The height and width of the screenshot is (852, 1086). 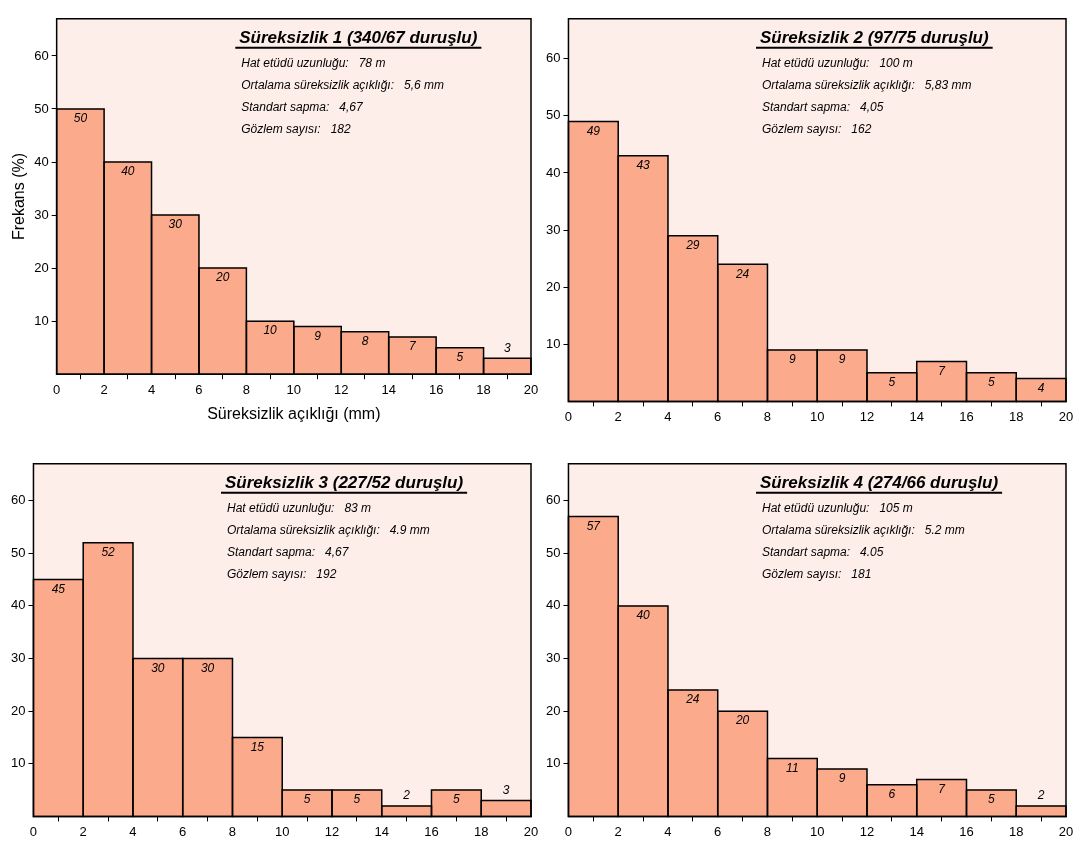 I want to click on text: Süreksizlik 1 (340/67 duruşlu), so click(x=358, y=37).